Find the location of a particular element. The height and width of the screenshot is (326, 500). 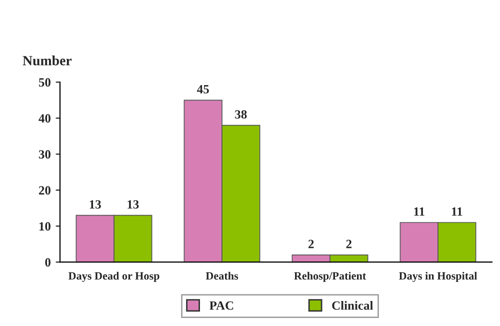

y-tick-label: 40 is located at coordinates (44, 118).